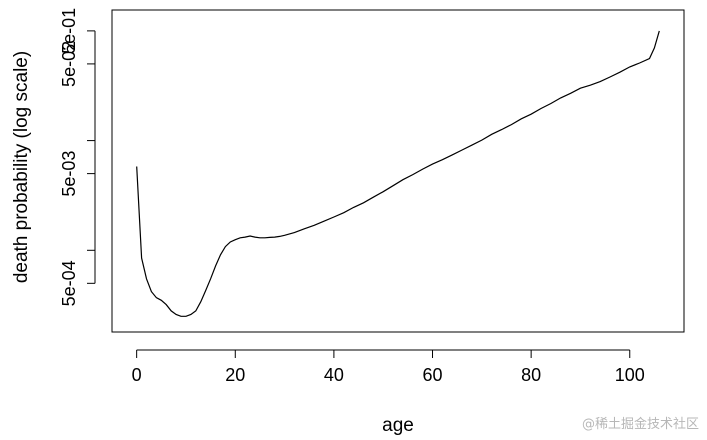 The image size is (707, 440). I want to click on x-tick-label: 40, so click(334, 375).